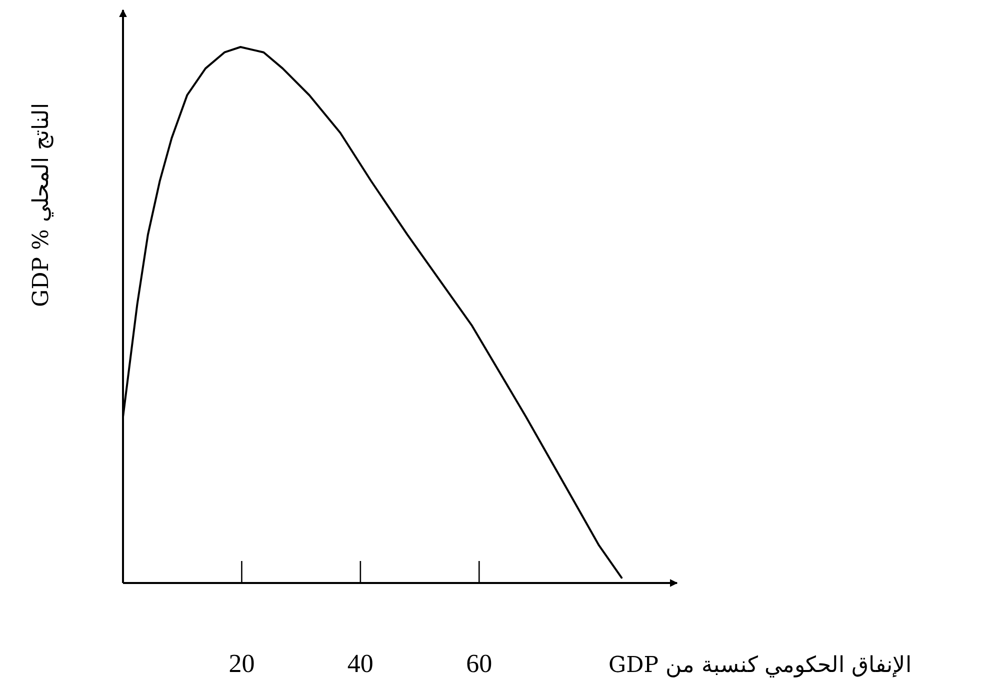 This screenshot has width=987, height=693. Describe the element at coordinates (41, 205) in the screenshot. I see `y-axis-title: الناتج المحلي % GDP` at that location.